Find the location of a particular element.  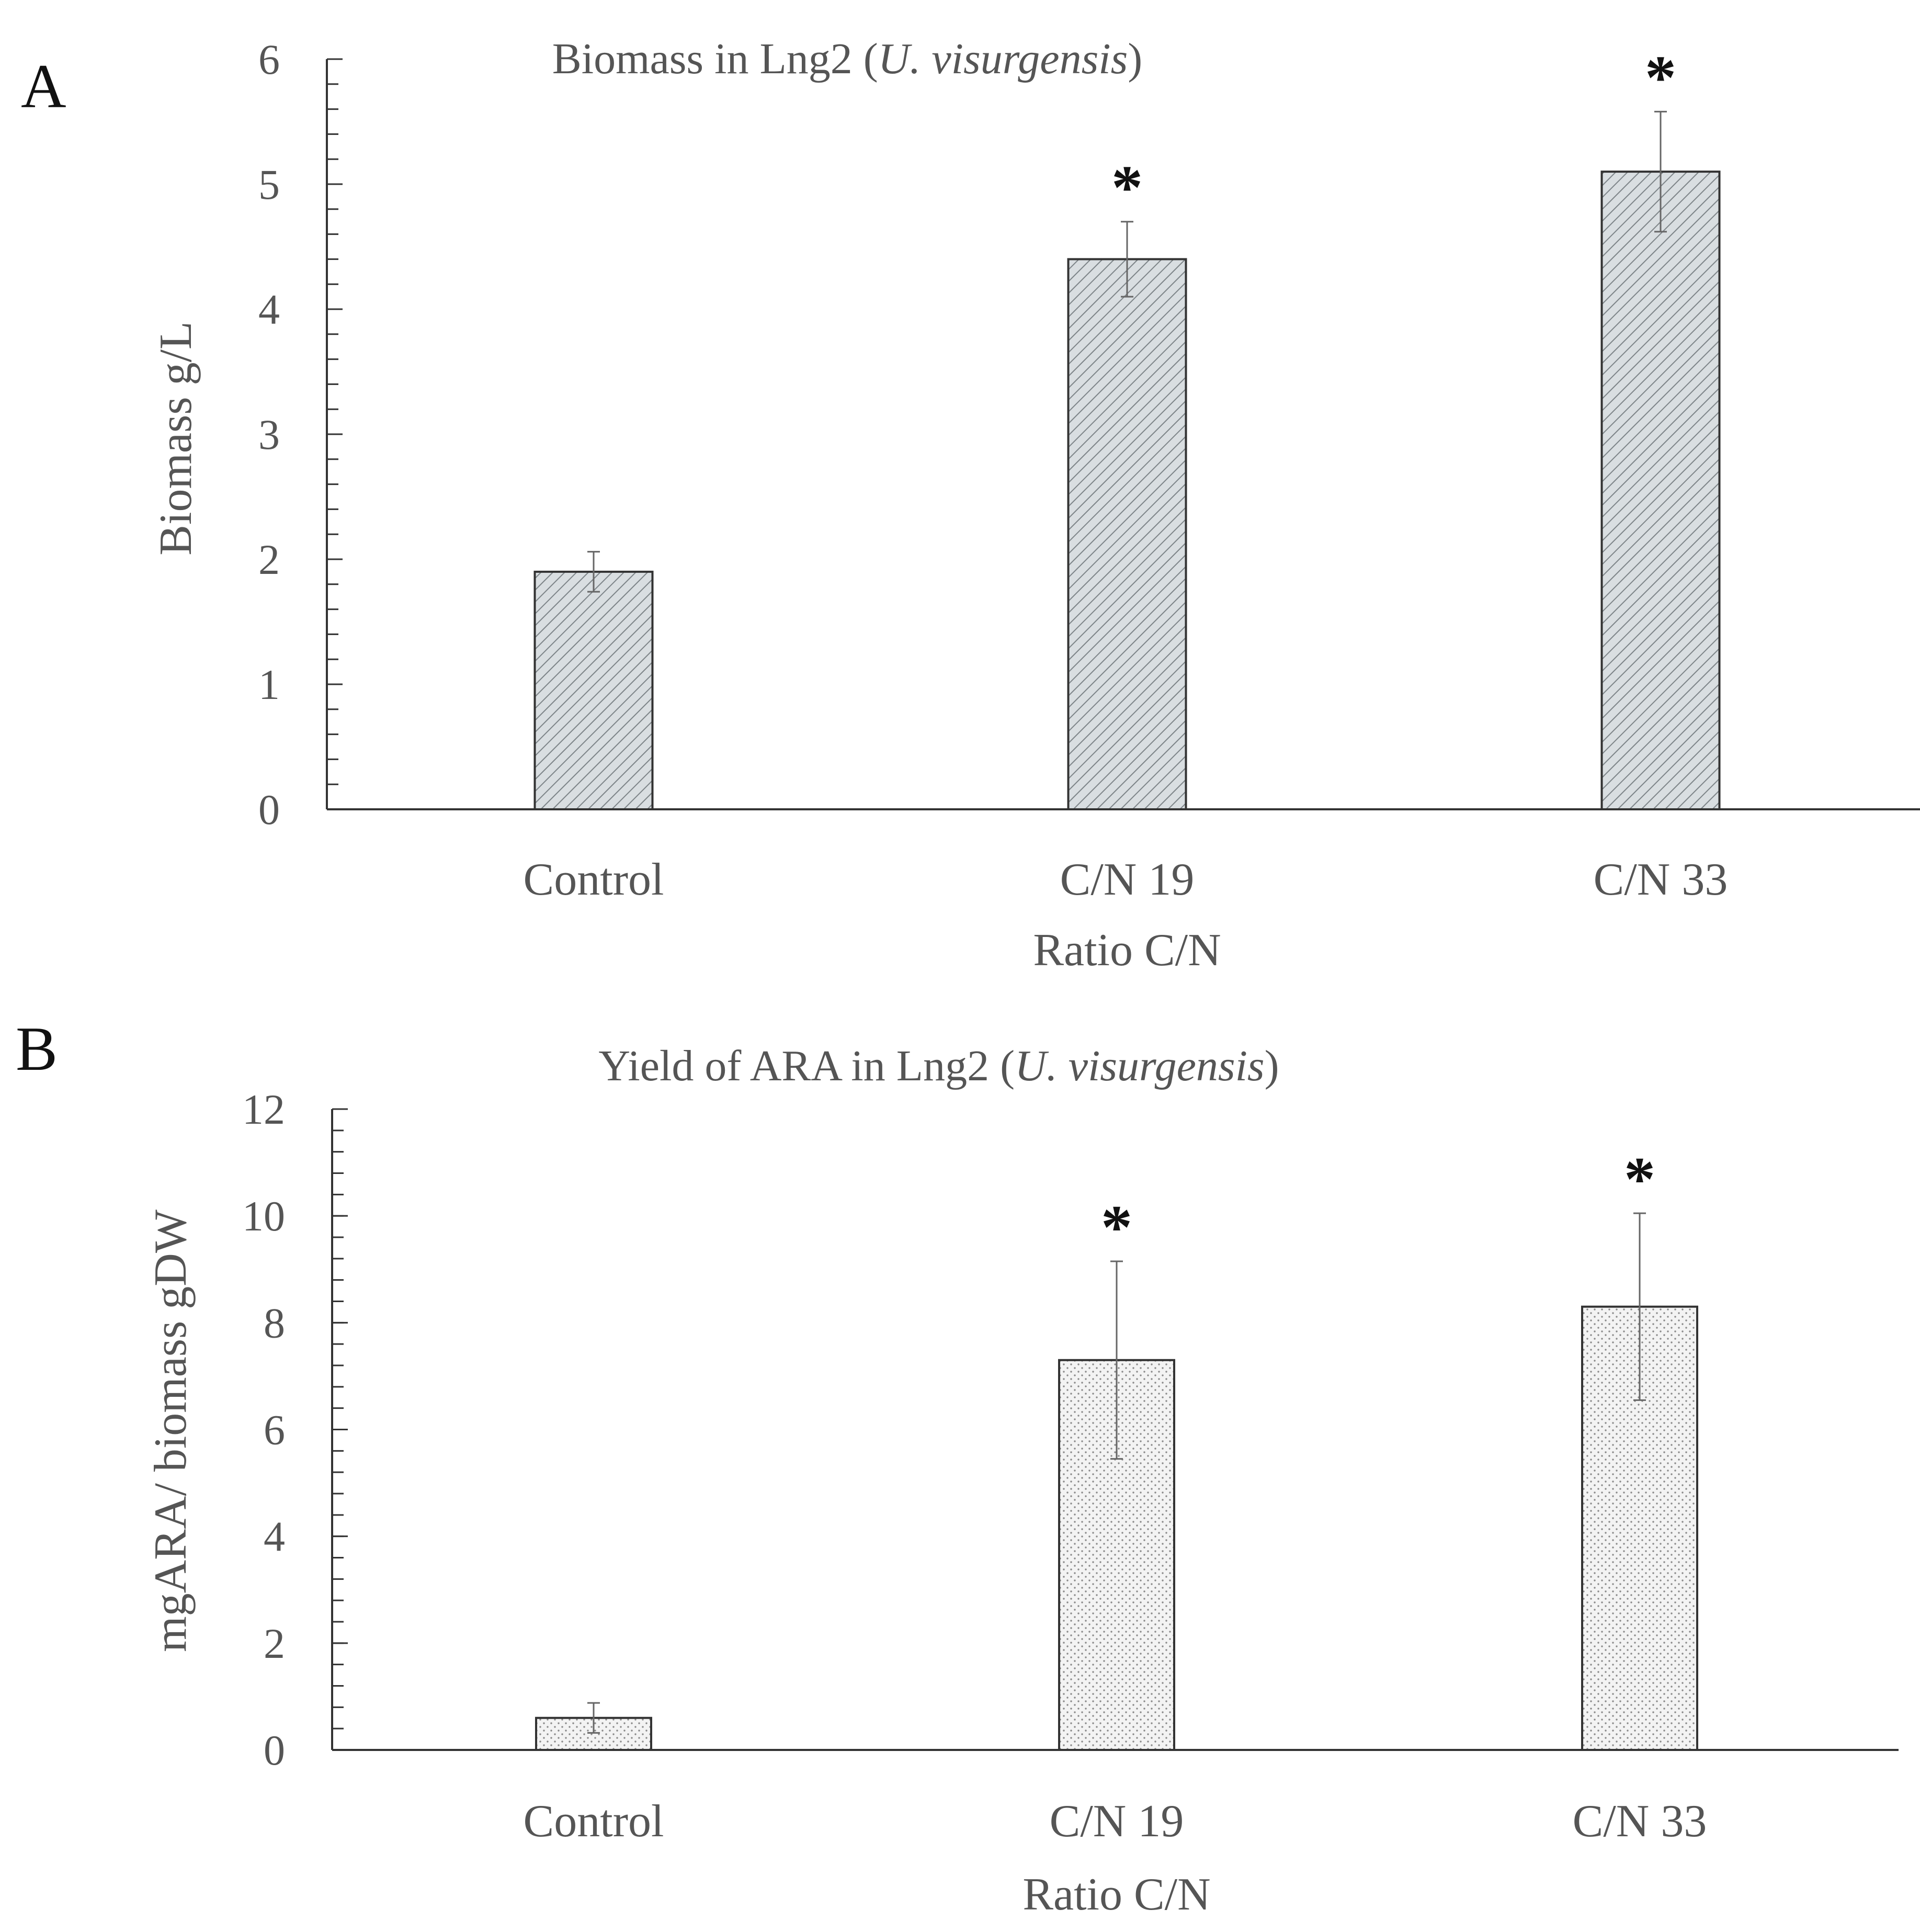

chart-title-part: Yield of ARA in Lng2 ( is located at coordinates (806, 1066).